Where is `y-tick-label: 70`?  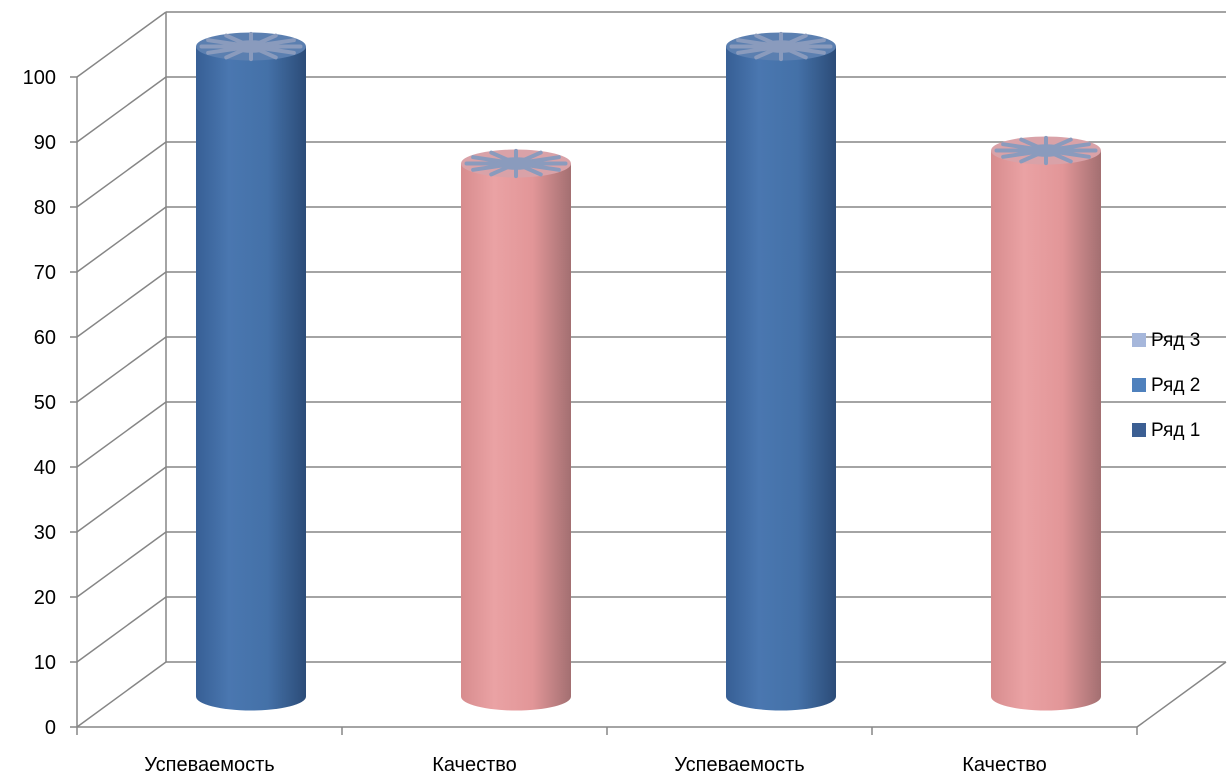
y-tick-label: 70 is located at coordinates (45, 273).